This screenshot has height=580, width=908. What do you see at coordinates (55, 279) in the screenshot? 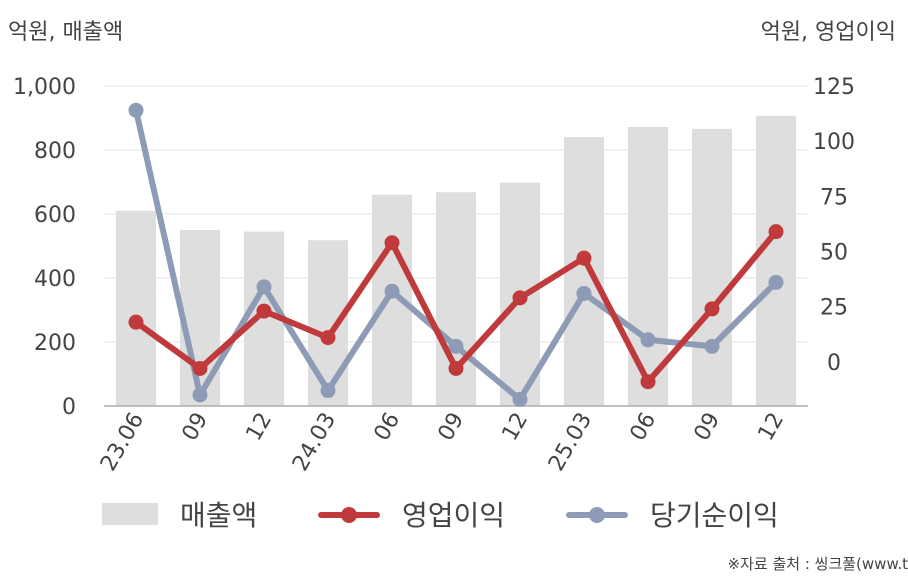
I see `left-tick-label: 400` at bounding box center [55, 279].